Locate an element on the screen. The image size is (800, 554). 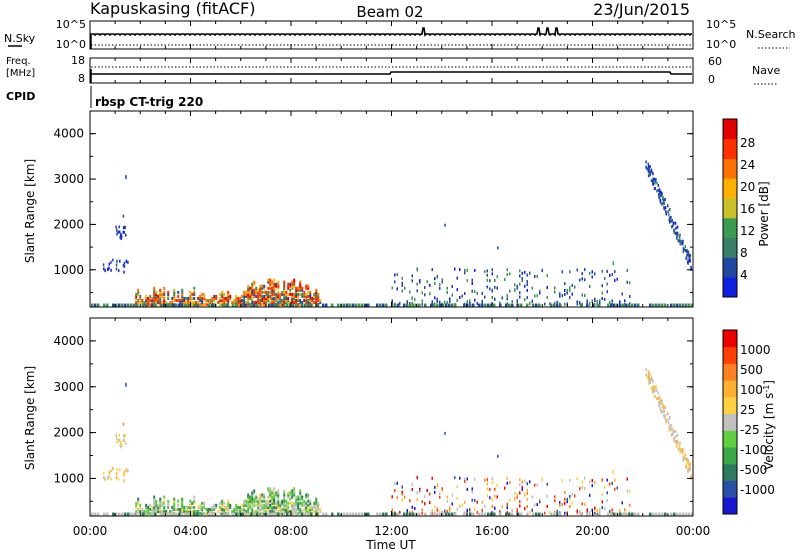
nave-tick-top: 60 is located at coordinates (715, 61).